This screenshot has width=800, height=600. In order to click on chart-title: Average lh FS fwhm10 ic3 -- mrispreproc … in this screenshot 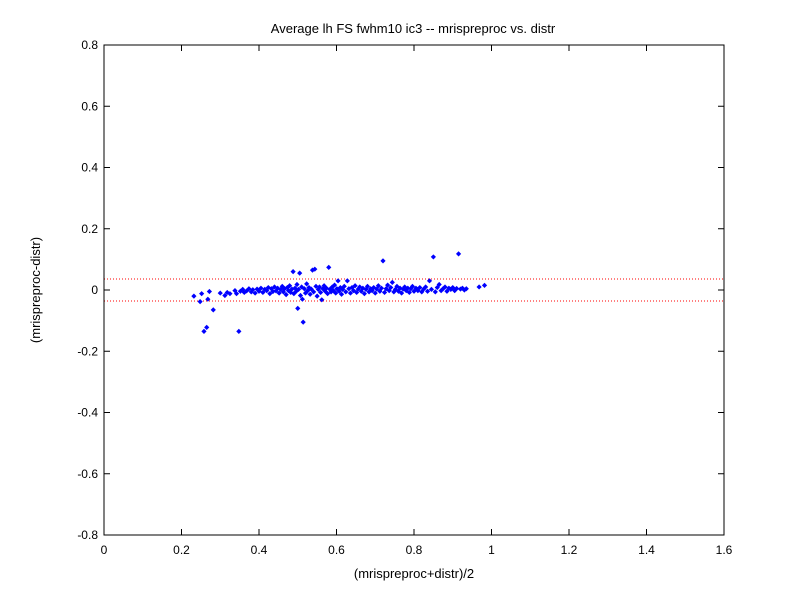, I will do `click(413, 28)`.